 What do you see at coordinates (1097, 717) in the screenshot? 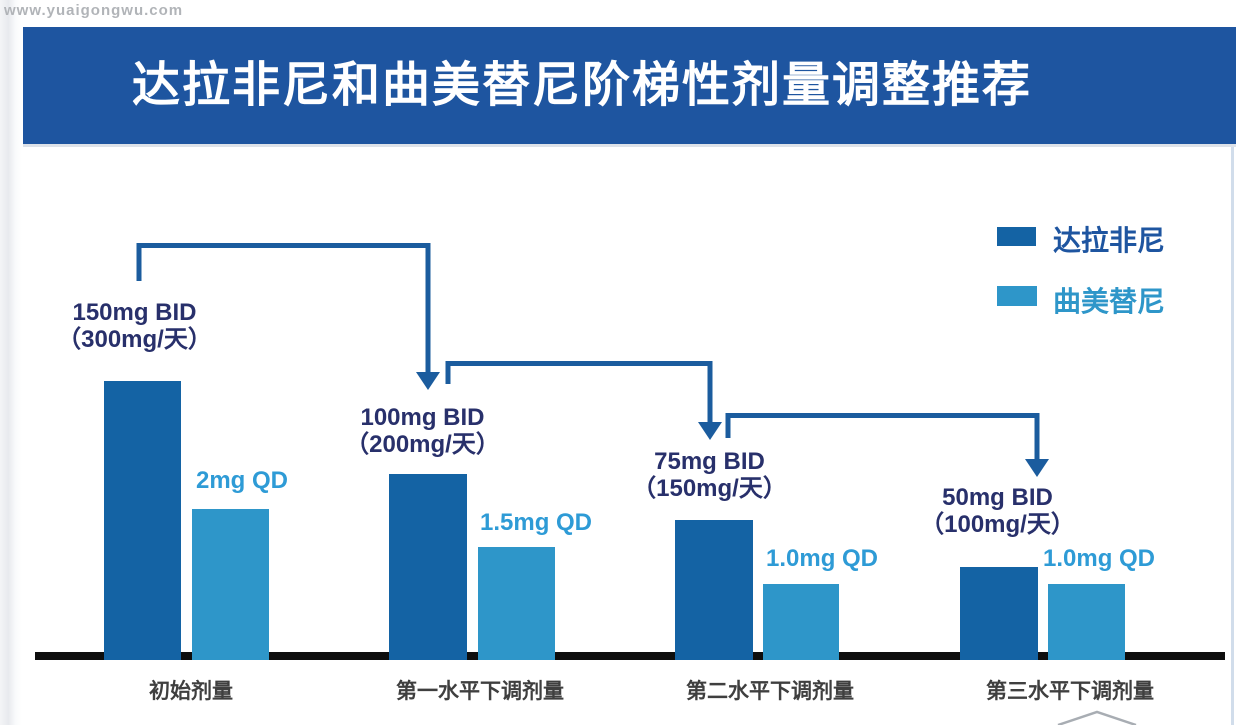
I see `bottom-chevron-decoration` at bounding box center [1097, 717].